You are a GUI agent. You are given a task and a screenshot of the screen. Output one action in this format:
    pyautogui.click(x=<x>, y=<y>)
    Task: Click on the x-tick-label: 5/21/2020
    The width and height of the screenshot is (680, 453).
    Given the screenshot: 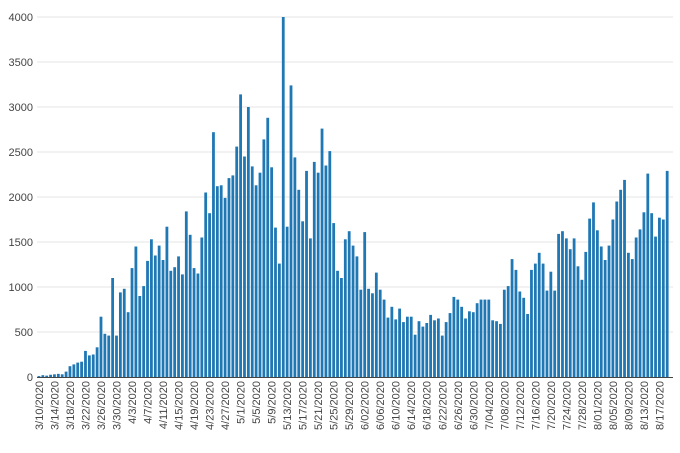 What is the action you would take?
    pyautogui.click(x=319, y=405)
    